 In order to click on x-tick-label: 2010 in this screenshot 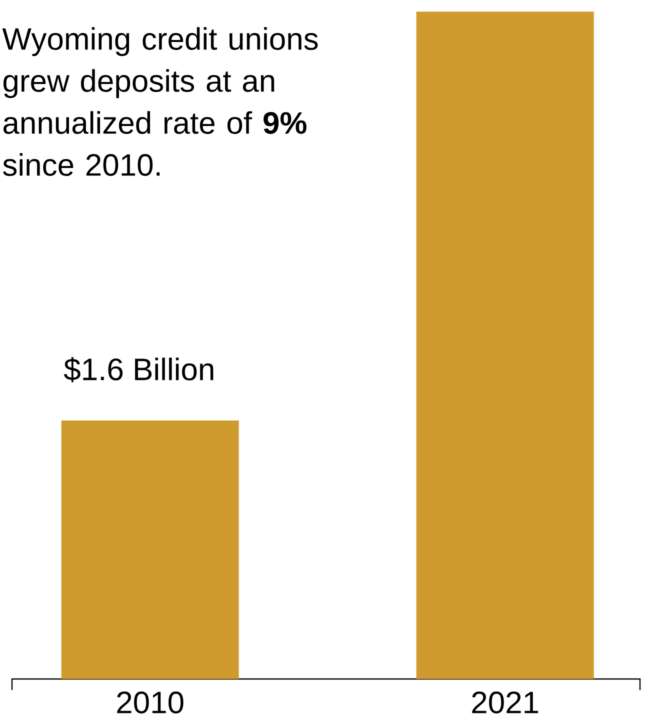, I will do `click(150, 703)`.